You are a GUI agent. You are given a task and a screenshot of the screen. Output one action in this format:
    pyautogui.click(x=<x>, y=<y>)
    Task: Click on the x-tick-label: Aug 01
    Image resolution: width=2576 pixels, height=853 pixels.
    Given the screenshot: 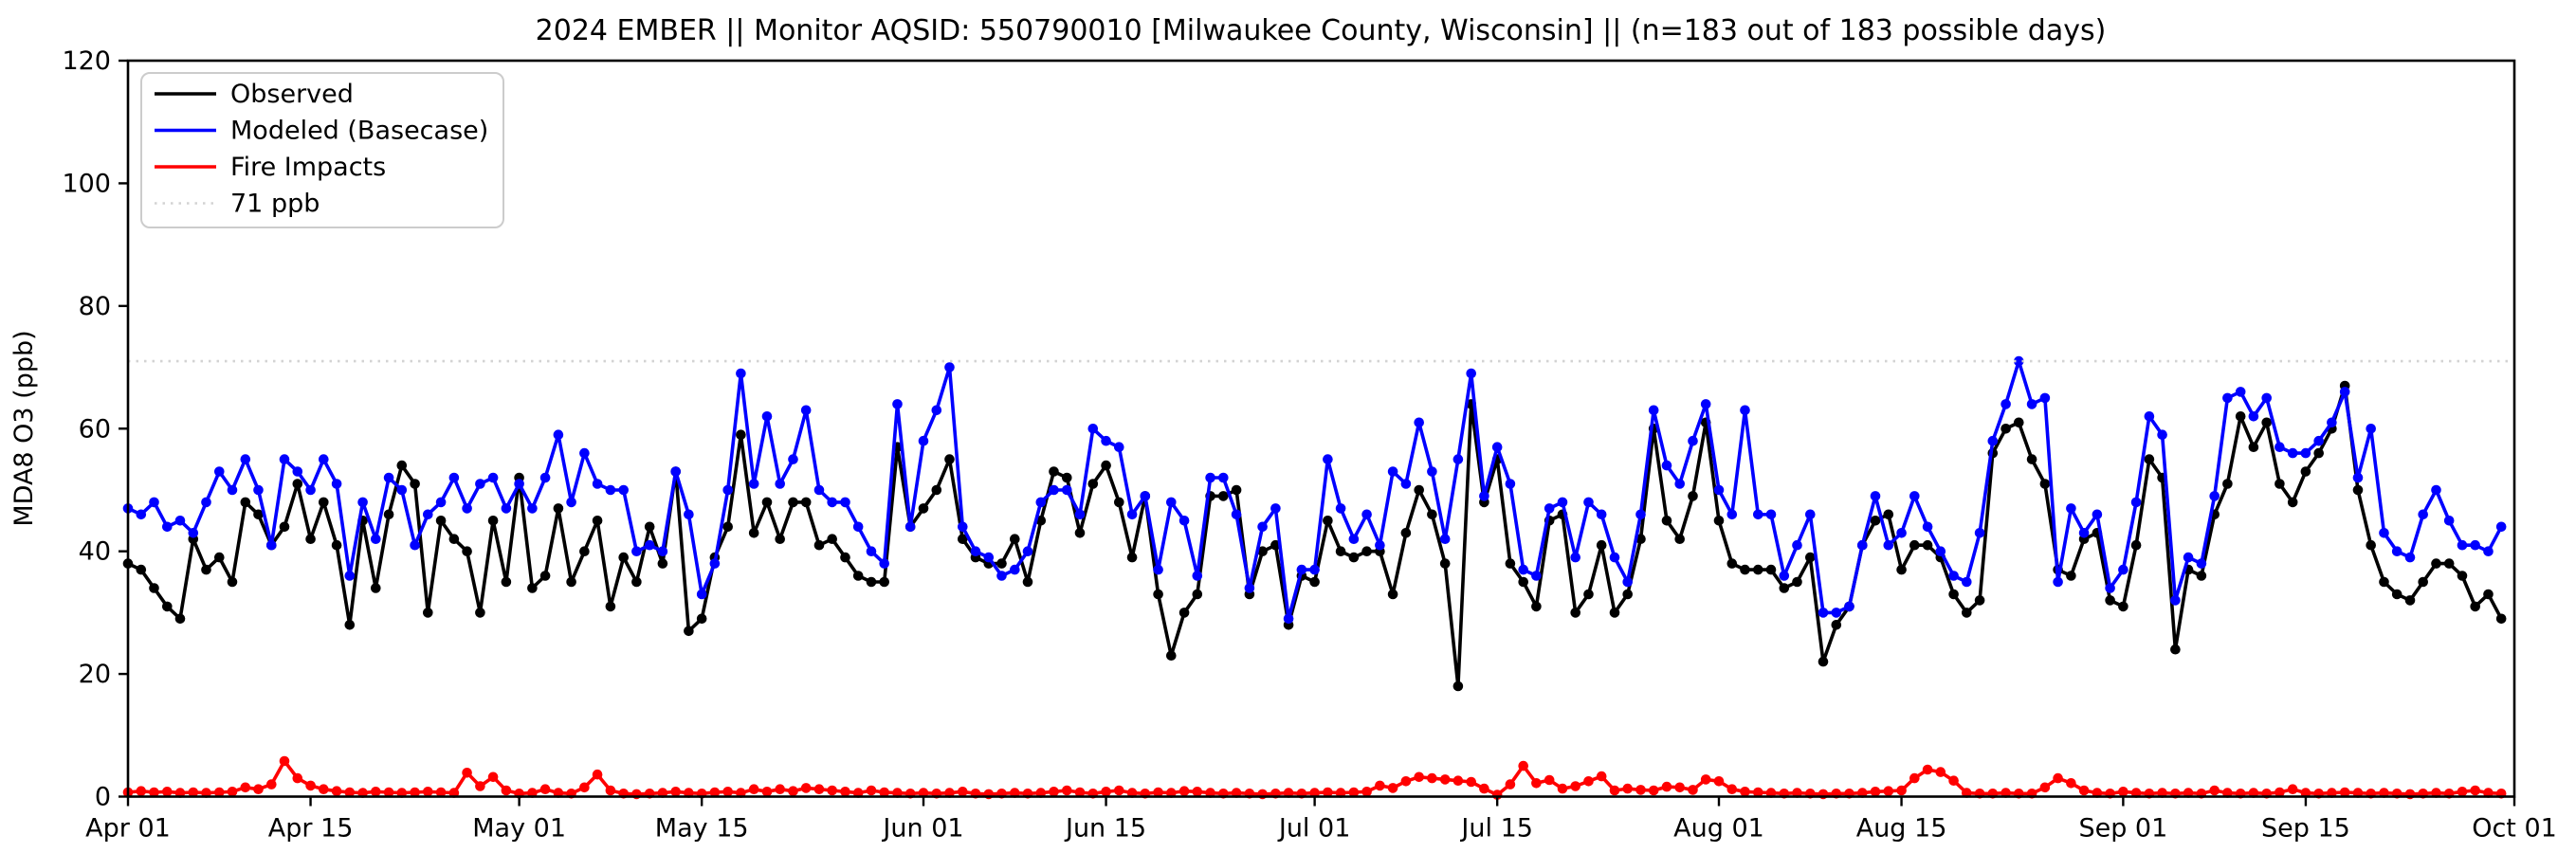 What is the action you would take?
    pyautogui.click(x=1718, y=829)
    